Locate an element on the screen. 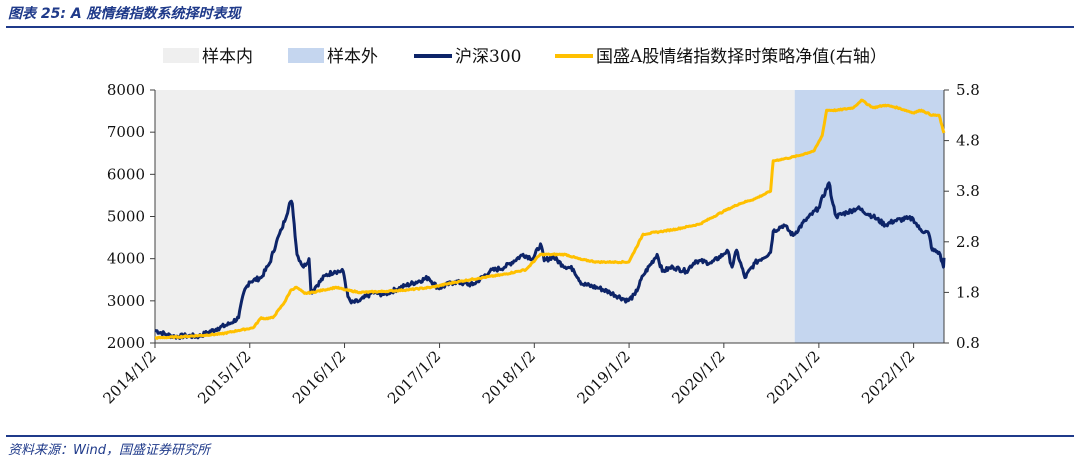  y-left-tick-label: 8000 is located at coordinates (126, 90).